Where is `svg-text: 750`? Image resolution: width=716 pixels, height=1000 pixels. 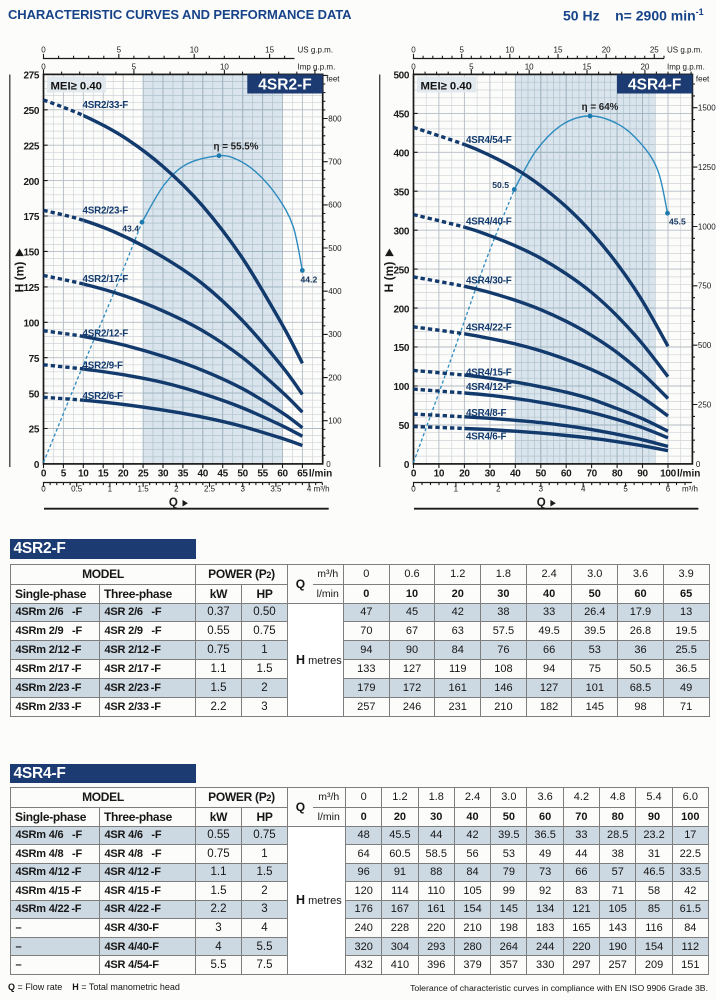 svg-text: 750 is located at coordinates (705, 286).